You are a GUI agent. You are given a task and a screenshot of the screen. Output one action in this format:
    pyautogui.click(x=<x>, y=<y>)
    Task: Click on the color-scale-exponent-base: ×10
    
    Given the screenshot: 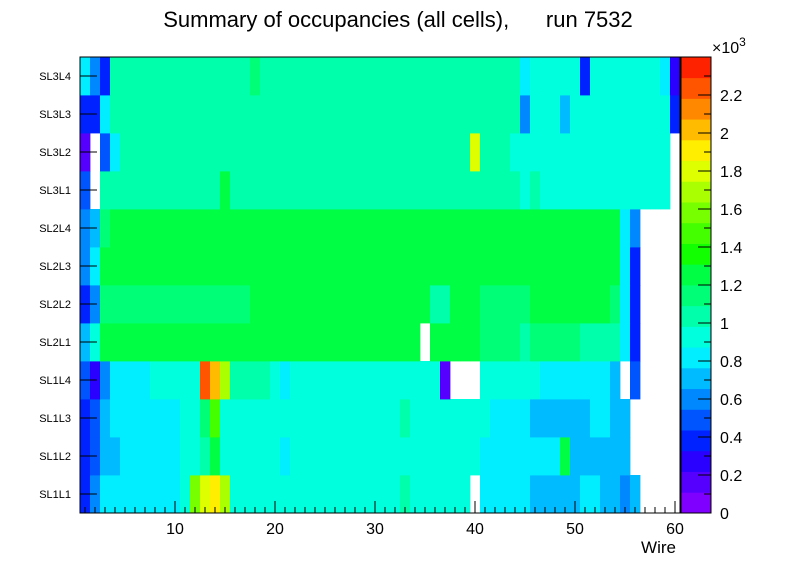 What is the action you would take?
    pyautogui.click(x=725, y=48)
    